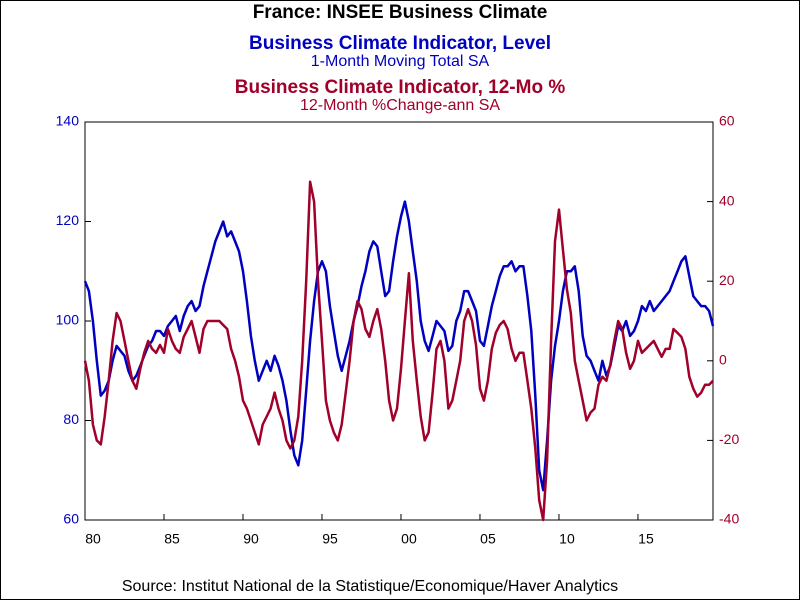 The height and width of the screenshot is (600, 800). What do you see at coordinates (409, 539) in the screenshot?
I see `x-tick-label: 00` at bounding box center [409, 539].